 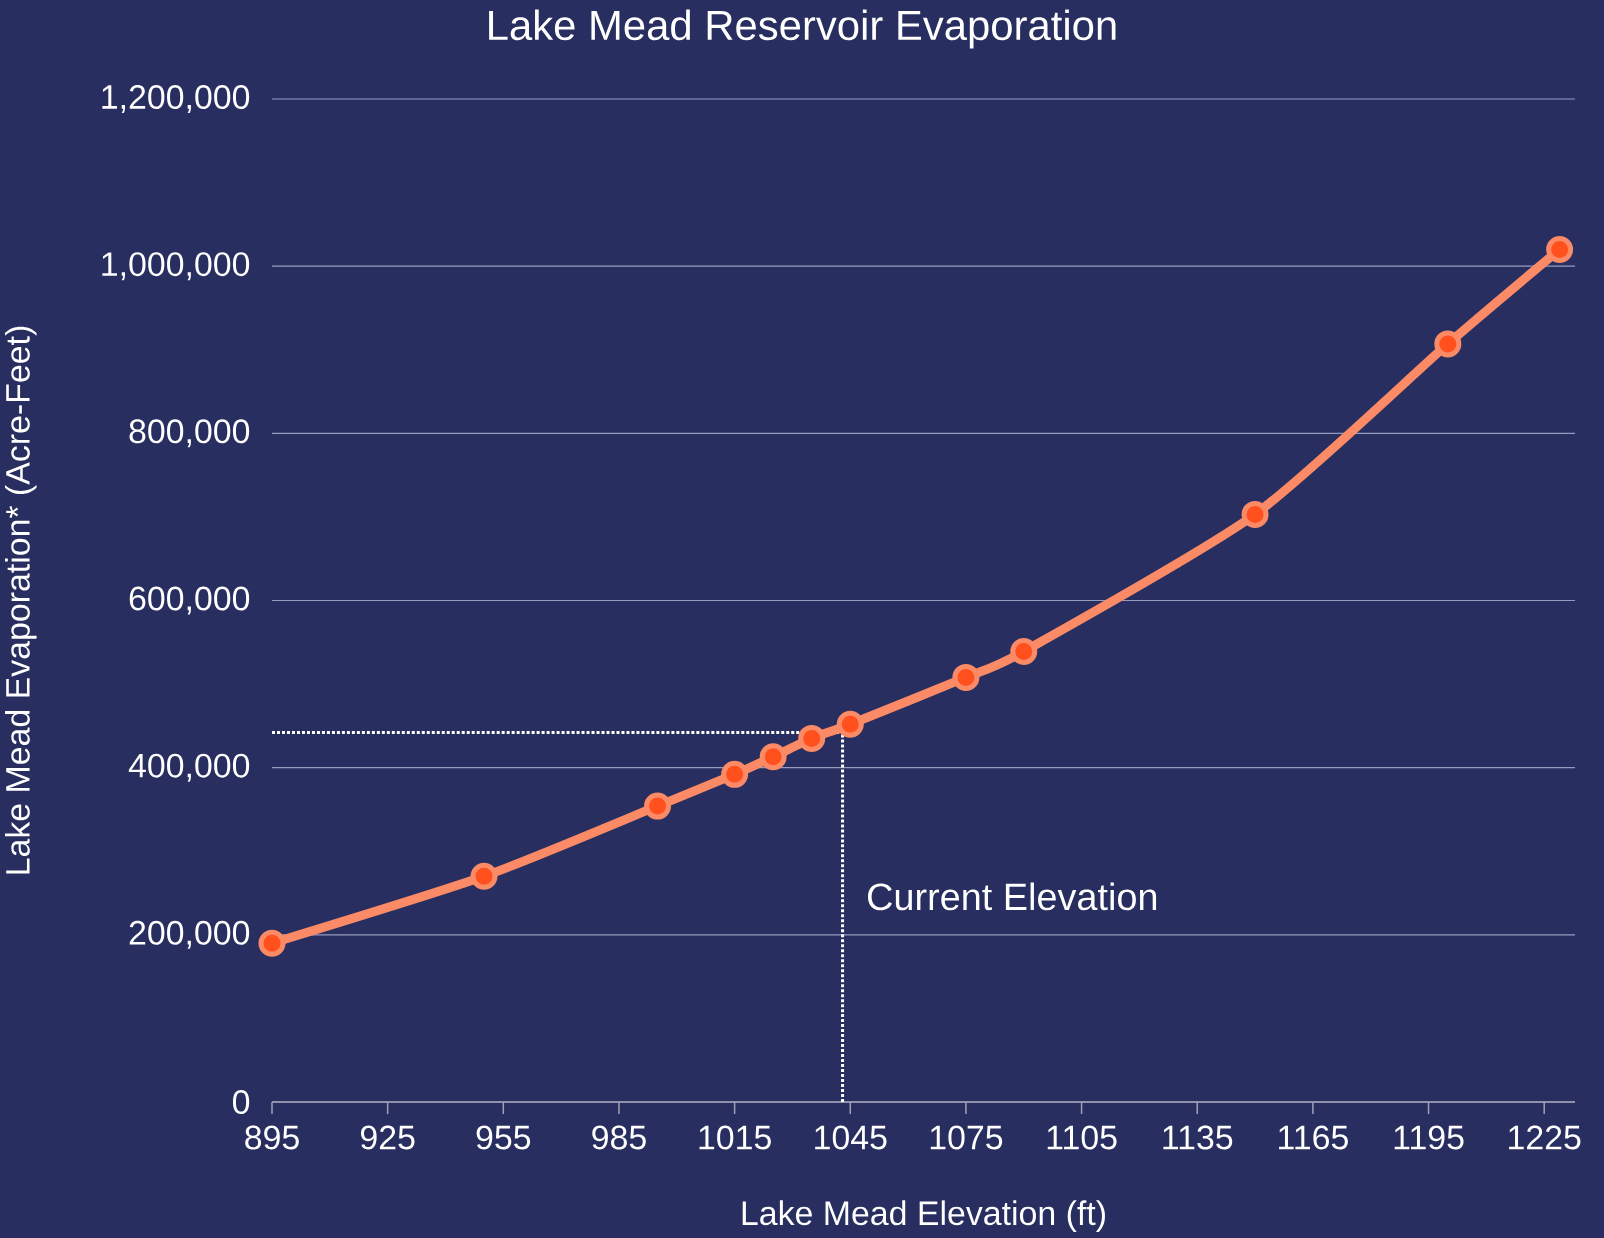 What do you see at coordinates (1429, 1137) in the screenshot?
I see `x-tick-label: 1195` at bounding box center [1429, 1137].